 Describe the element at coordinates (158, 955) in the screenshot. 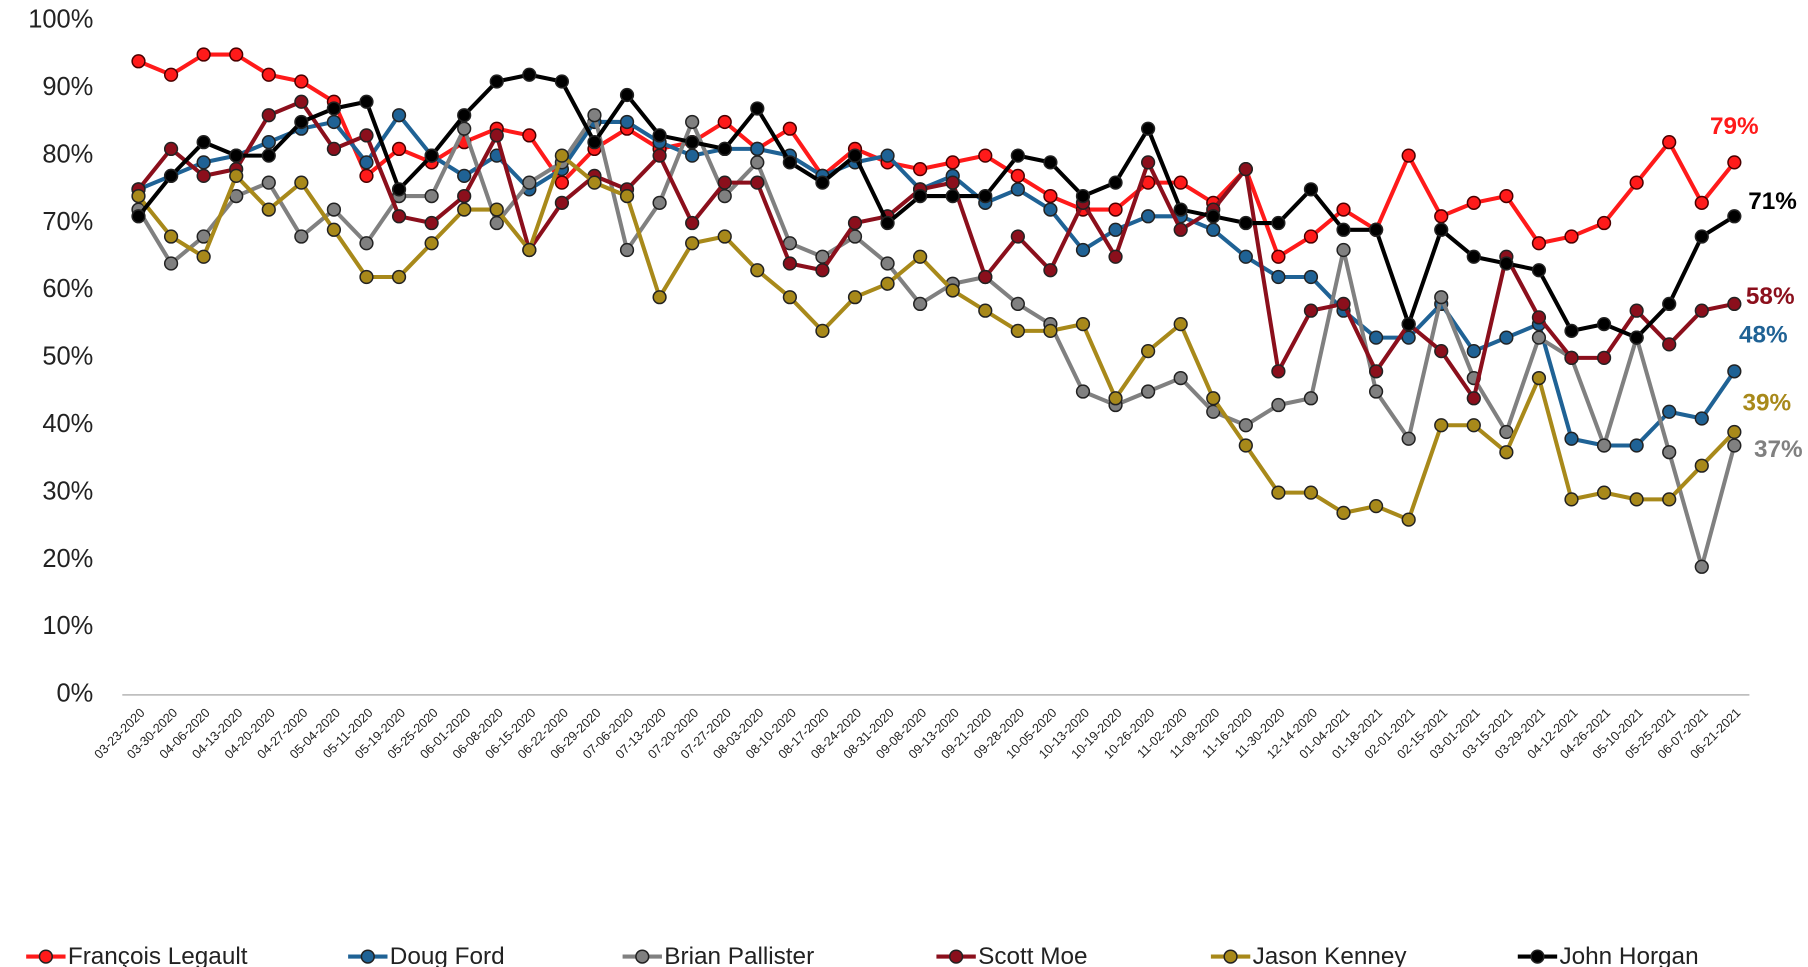

I see `legend-label: François Legault` at that location.